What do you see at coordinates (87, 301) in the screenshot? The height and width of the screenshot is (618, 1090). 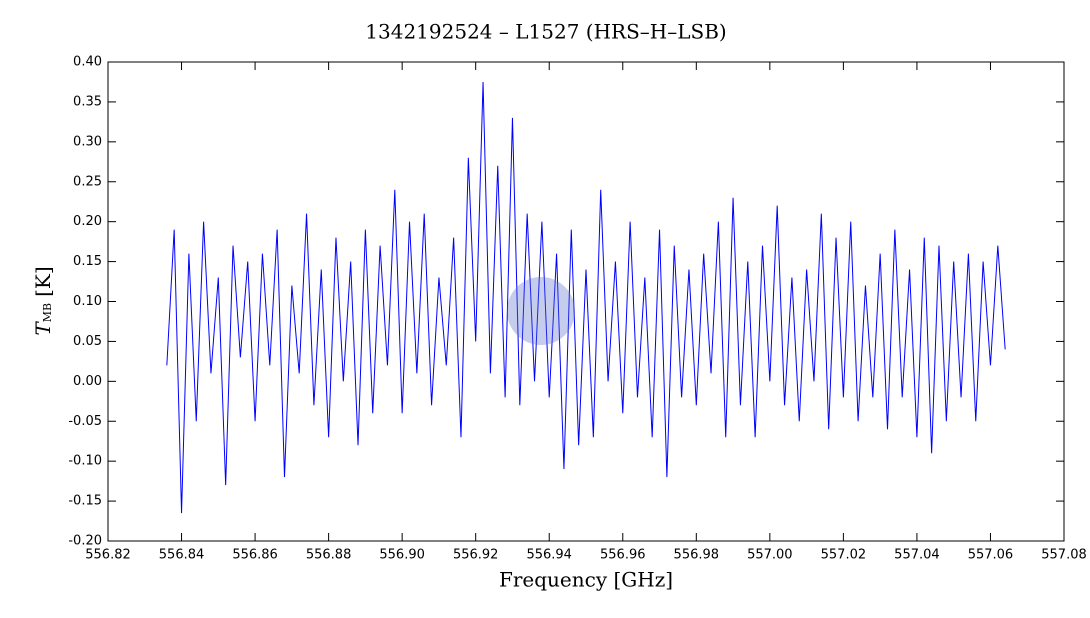 I see `y-tick-label: 0.10` at bounding box center [87, 301].